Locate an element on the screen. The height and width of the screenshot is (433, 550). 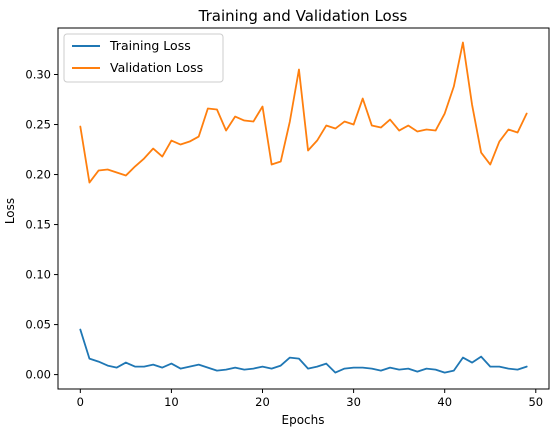
x-tick-label: 30 is located at coordinates (353, 402).